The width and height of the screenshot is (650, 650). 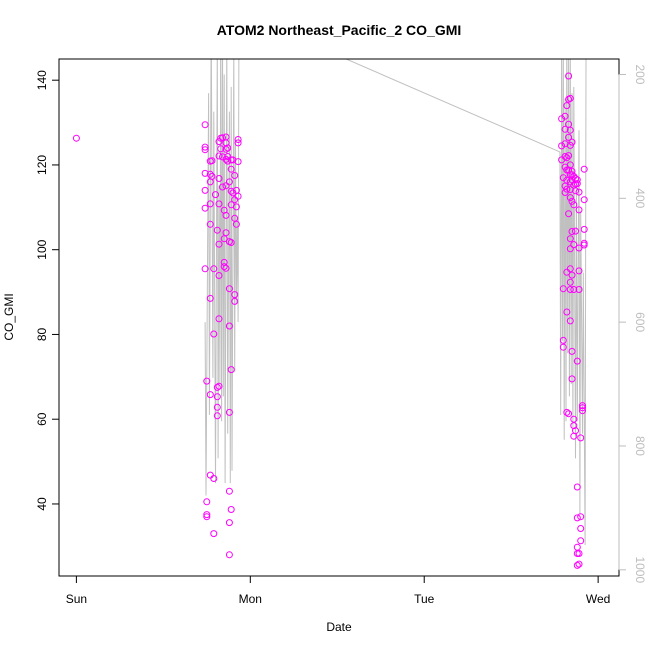 I want to click on y-tick-label: 140, so click(x=42, y=80).